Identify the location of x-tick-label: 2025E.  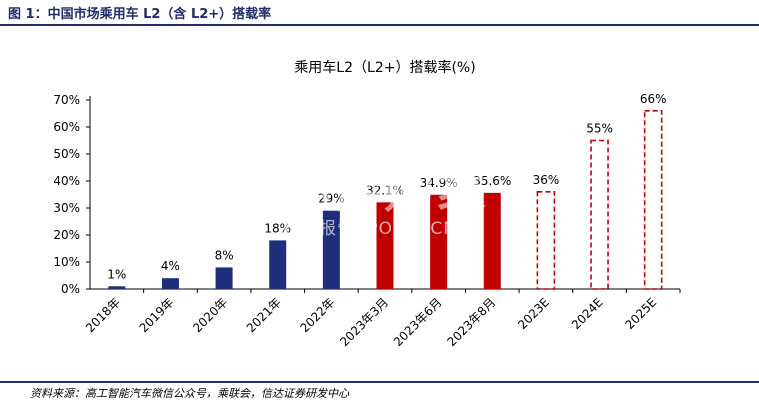
(640, 313).